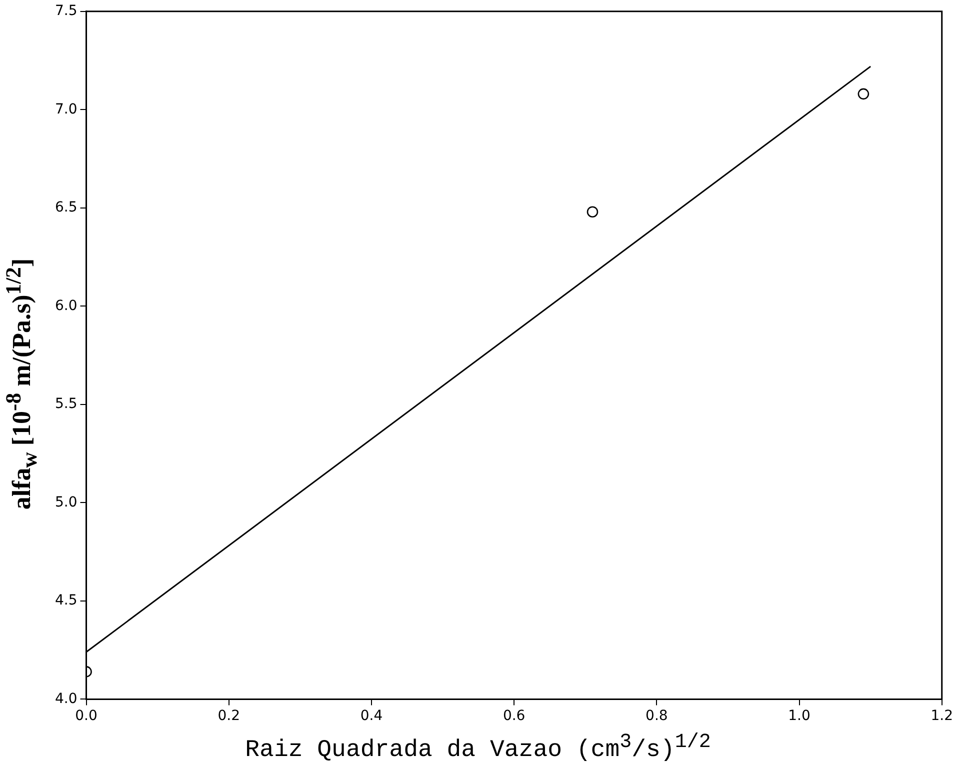  What do you see at coordinates (66, 208) in the screenshot?
I see `y-tick-label: 6.5` at bounding box center [66, 208].